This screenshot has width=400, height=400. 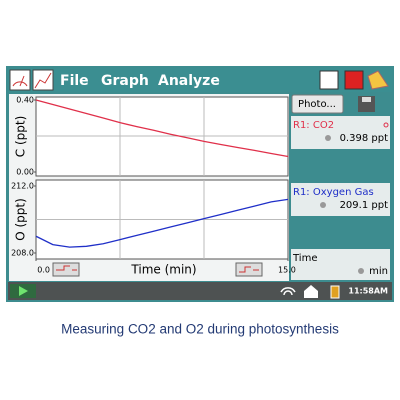 What do you see at coordinates (333, 192) in the screenshot?
I see `o2-meter-name: R1: Oxygen Gas` at bounding box center [333, 192].